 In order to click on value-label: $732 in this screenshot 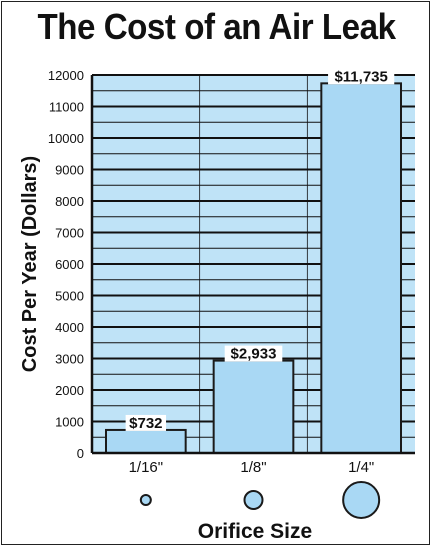, I will do `click(145, 423)`.